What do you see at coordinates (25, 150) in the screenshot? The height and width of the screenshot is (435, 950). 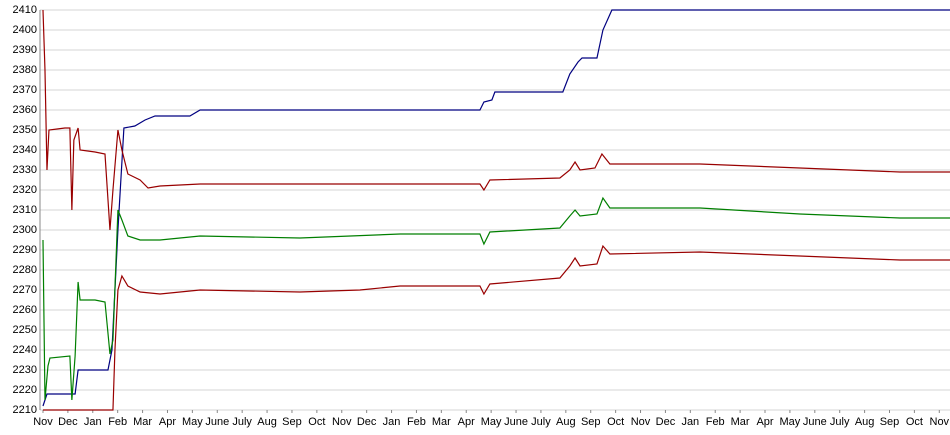 I see `y-tick-label: 2340` at bounding box center [25, 150].